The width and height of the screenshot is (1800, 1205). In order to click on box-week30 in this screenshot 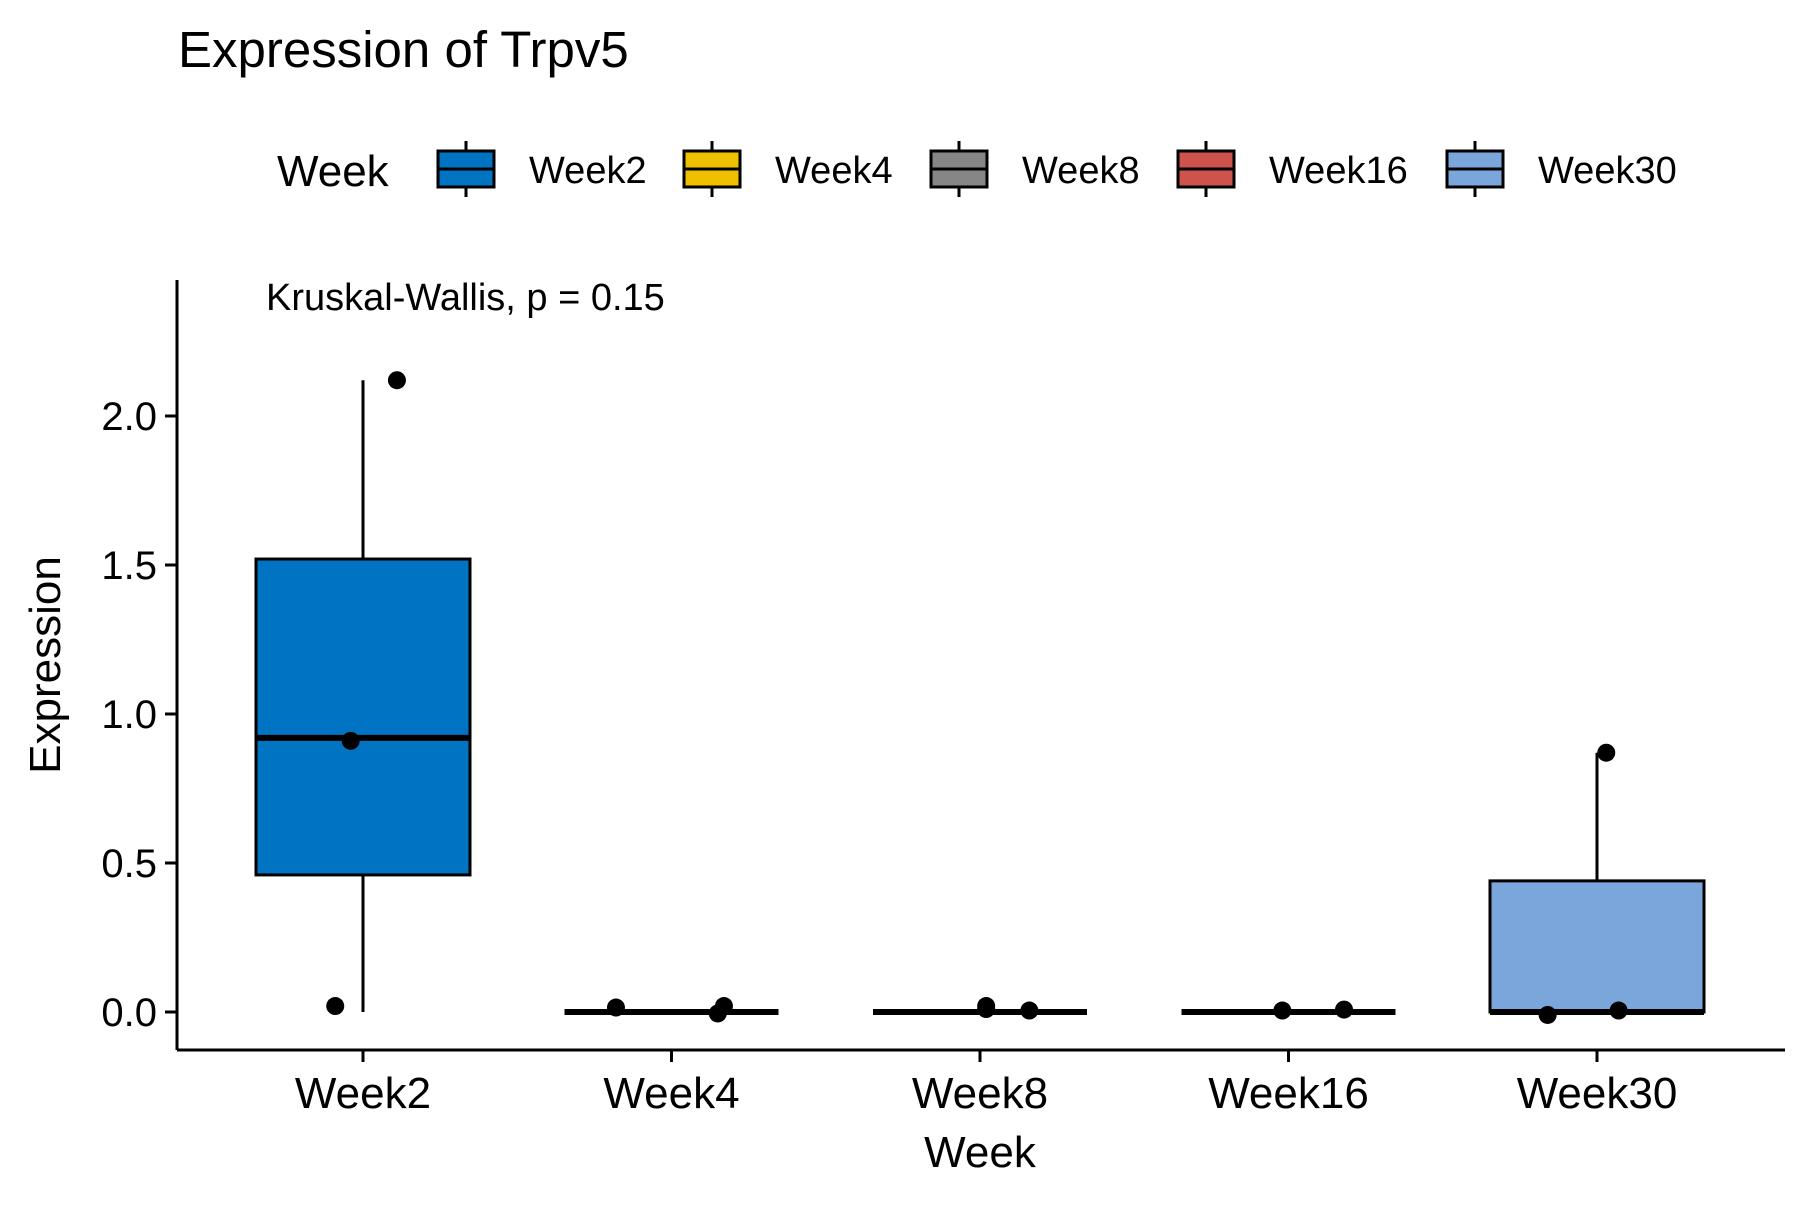, I will do `click(1597, 883)`.